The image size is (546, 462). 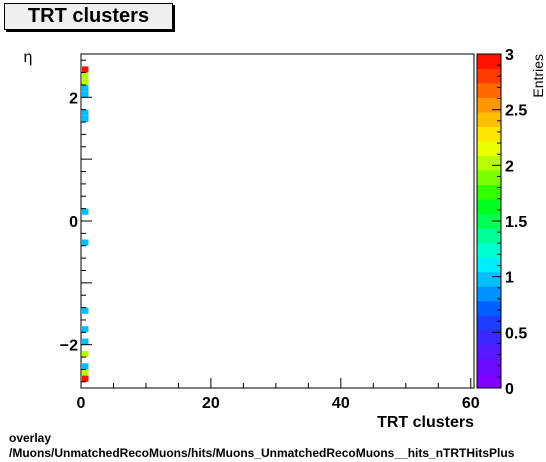 I want to click on y-tick-label: 0, so click(x=73, y=222).